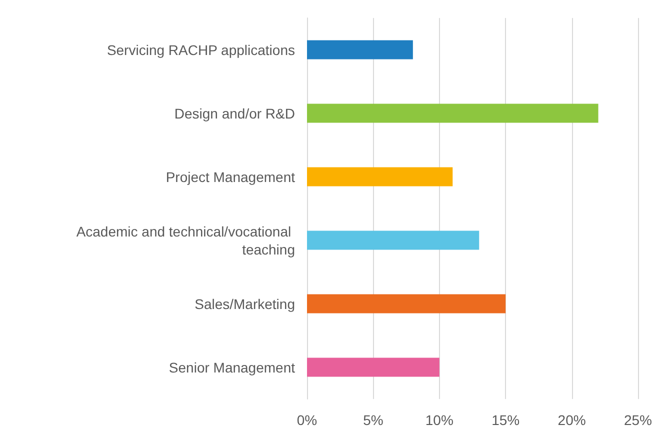  I want to click on y-tick-label: Senior Management, so click(232, 367).